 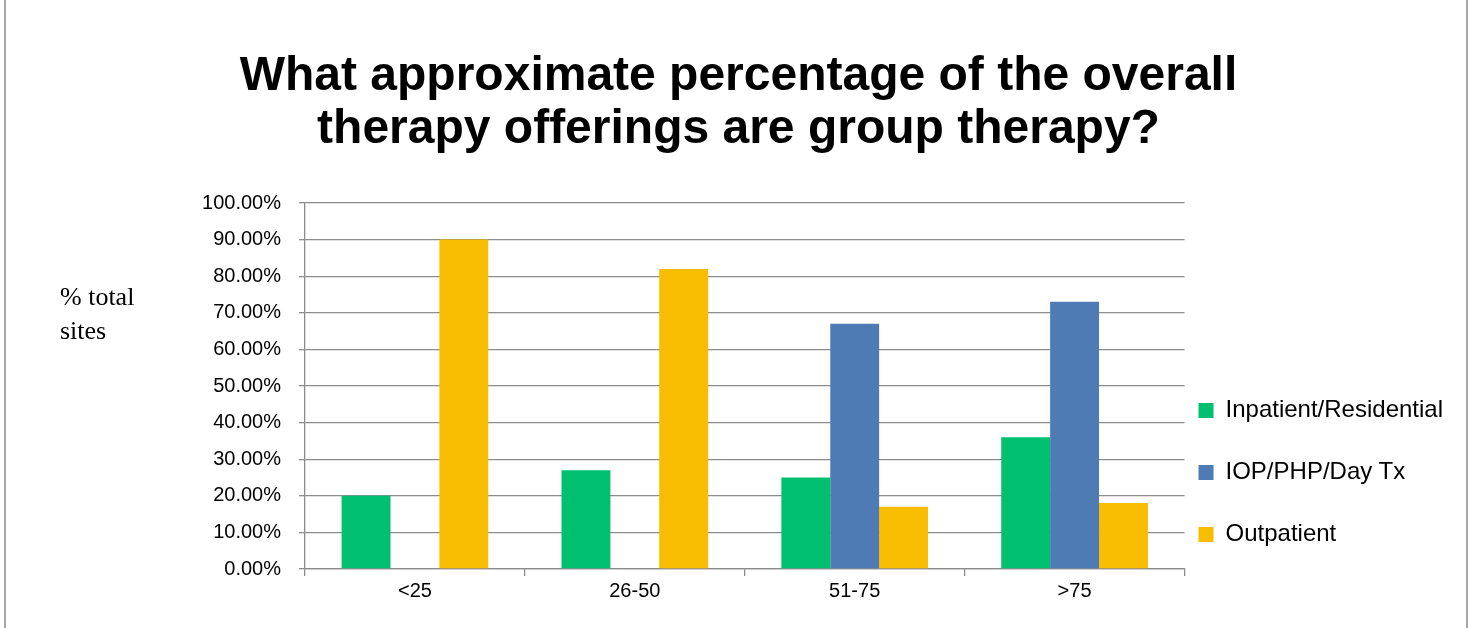 I want to click on y-tick-label: 30.00%, so click(x=247, y=457).